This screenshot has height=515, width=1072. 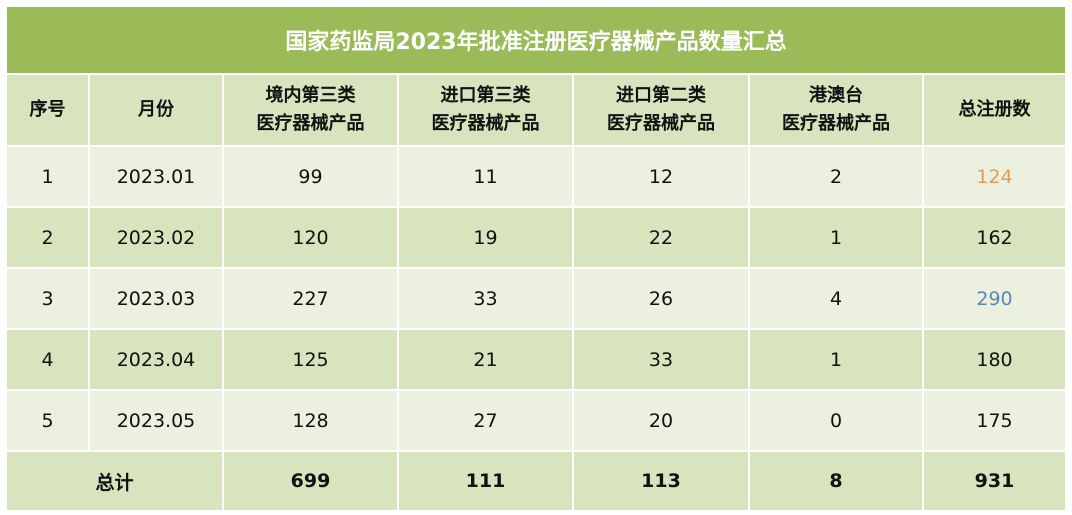 I want to click on header-line: 进口第二类, so click(x=661, y=95).